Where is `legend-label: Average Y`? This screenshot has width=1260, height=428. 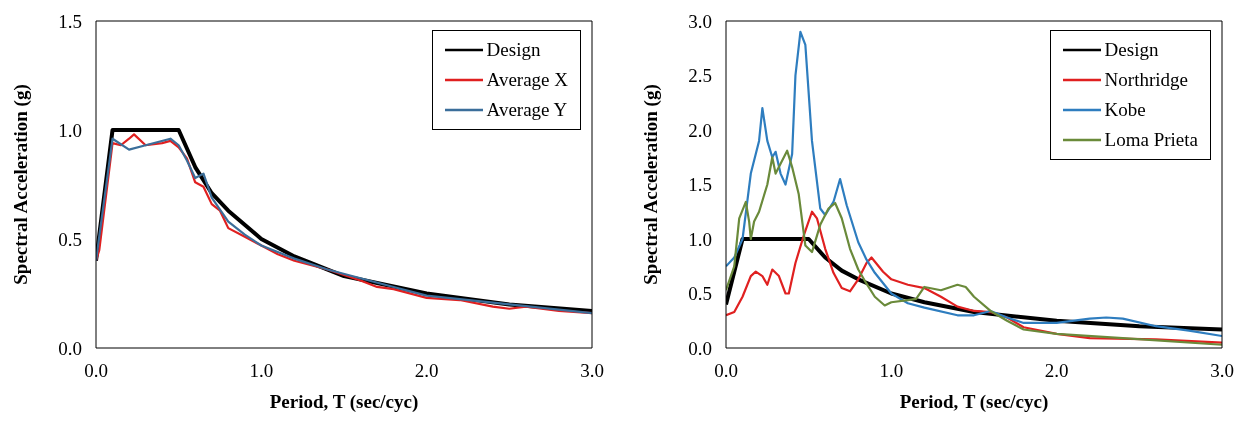 legend-label: Average Y is located at coordinates (527, 110).